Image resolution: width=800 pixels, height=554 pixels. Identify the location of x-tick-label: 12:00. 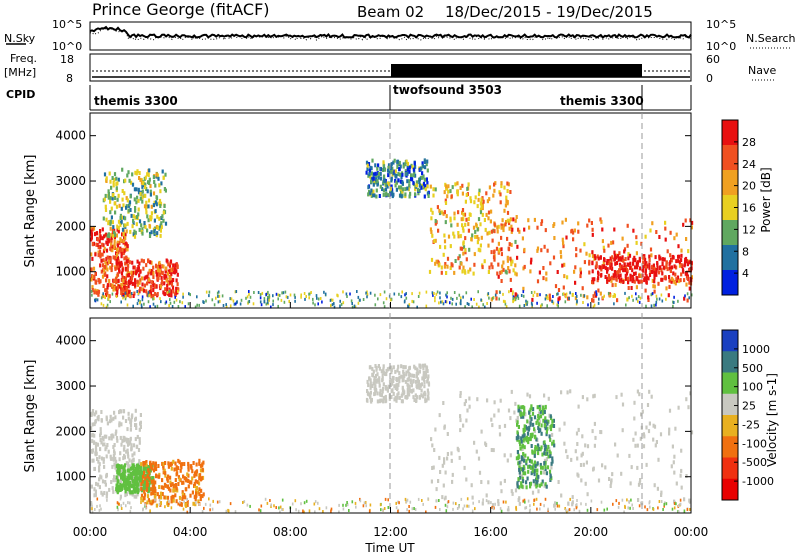
(390, 532).